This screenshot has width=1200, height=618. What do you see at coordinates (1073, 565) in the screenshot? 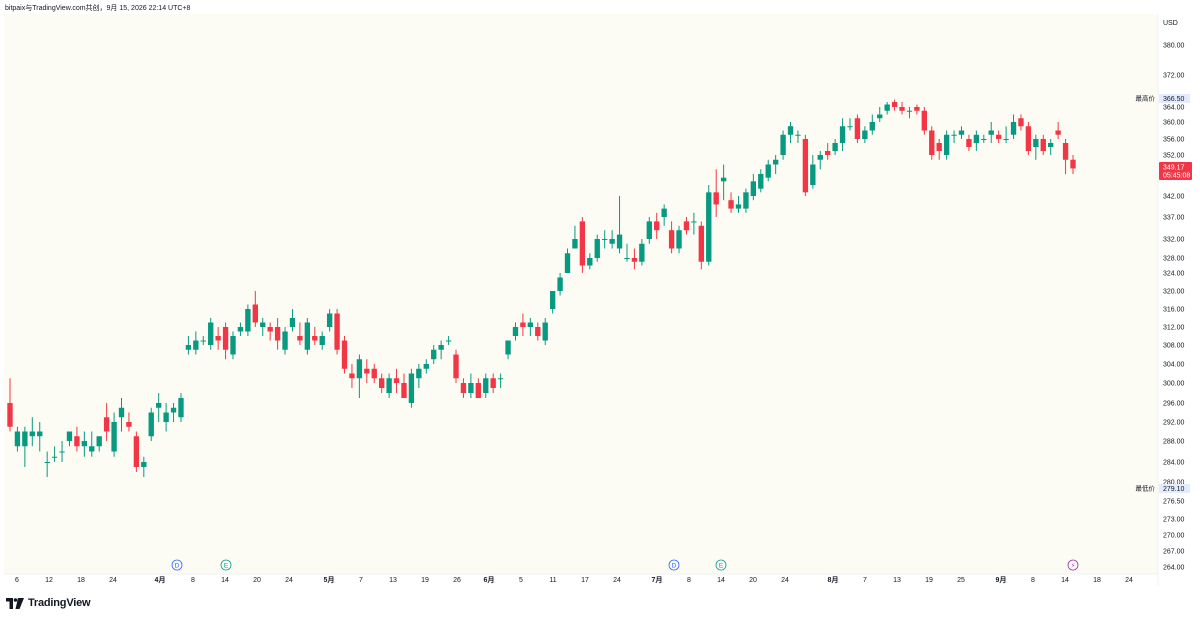
I see `event-marker: ⚡` at bounding box center [1073, 565].